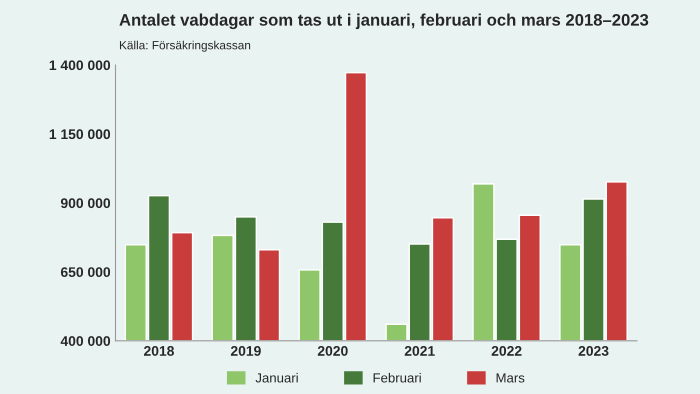 Image resolution: width=700 pixels, height=394 pixels. I want to click on y-tick-label: 400 000, so click(85, 341).